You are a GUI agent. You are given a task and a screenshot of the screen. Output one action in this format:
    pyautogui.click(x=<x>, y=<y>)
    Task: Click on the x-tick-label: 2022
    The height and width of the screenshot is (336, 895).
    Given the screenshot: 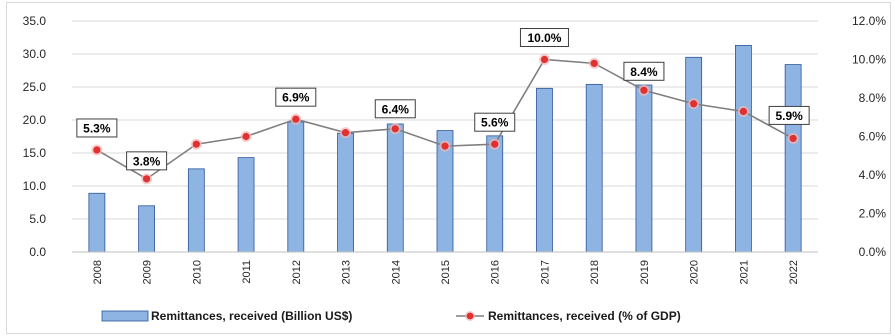 What is the action you would take?
    pyautogui.click(x=794, y=272)
    